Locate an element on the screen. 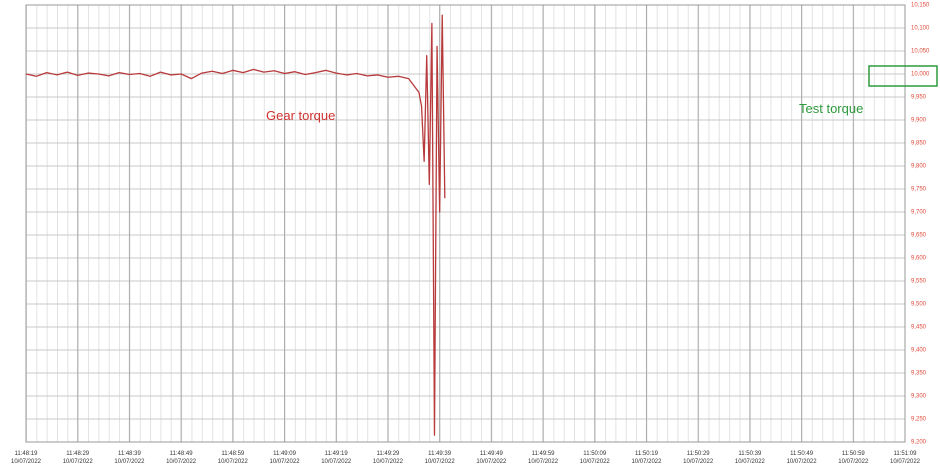 The width and height of the screenshot is (940, 469). x-tick-label: 11:48:19 is located at coordinates (27, 454).